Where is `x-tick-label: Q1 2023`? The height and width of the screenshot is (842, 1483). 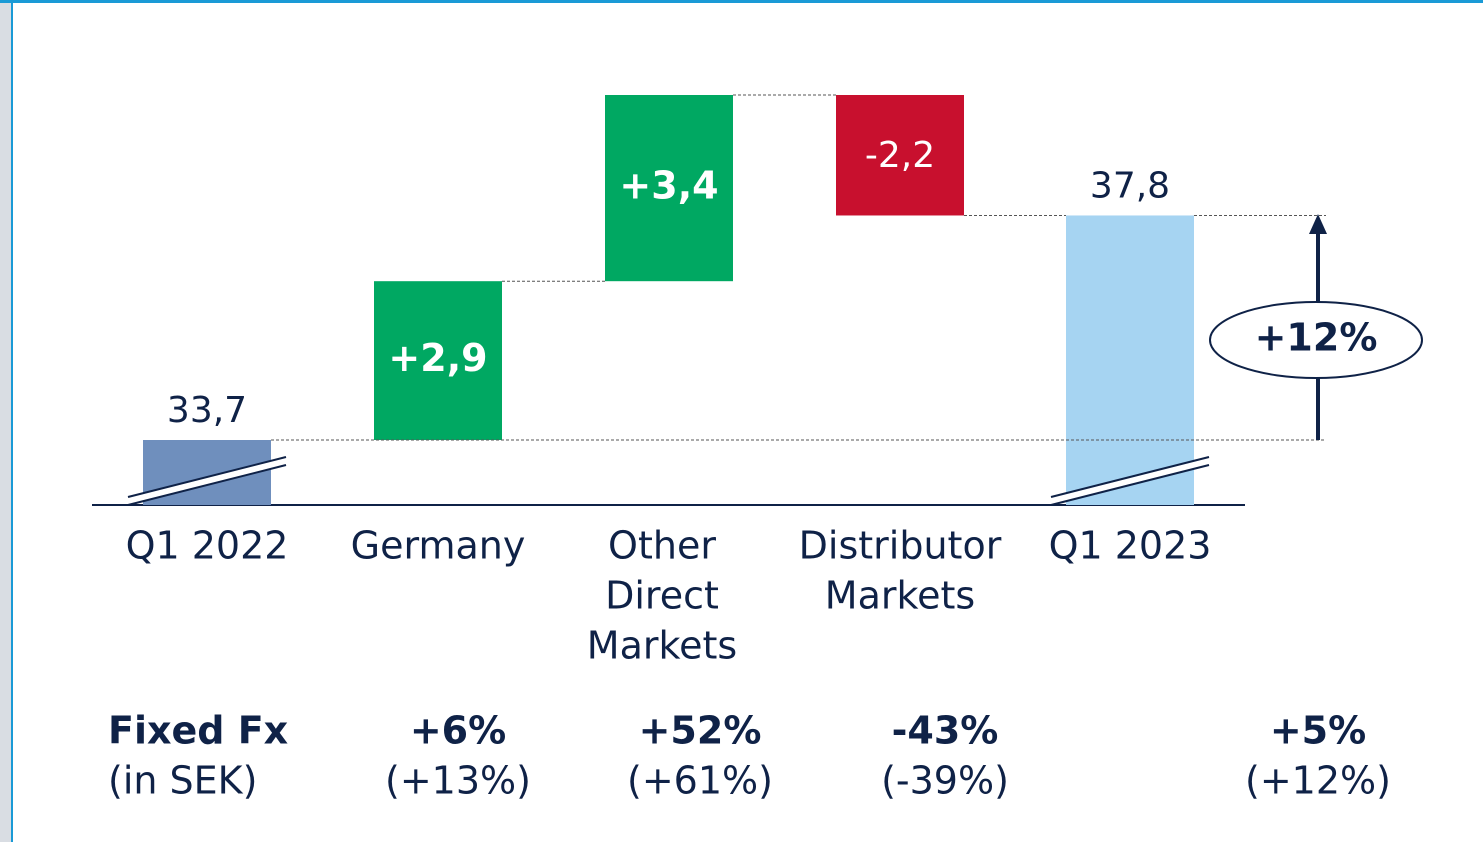 x-tick-label: Q1 2023 is located at coordinates (1130, 546).